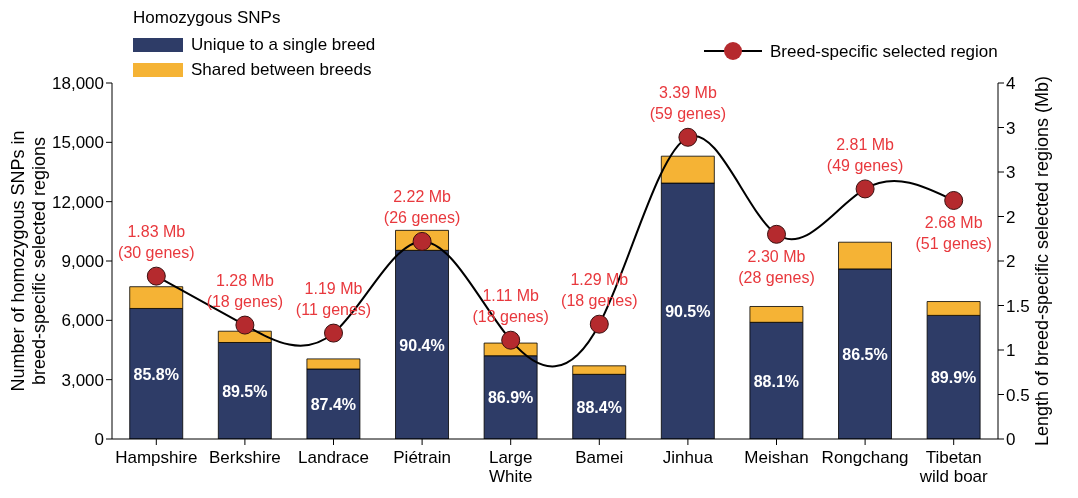 This screenshot has width=1078, height=498. What do you see at coordinates (510, 398) in the screenshot?
I see `annotation: 86.9%` at bounding box center [510, 398].